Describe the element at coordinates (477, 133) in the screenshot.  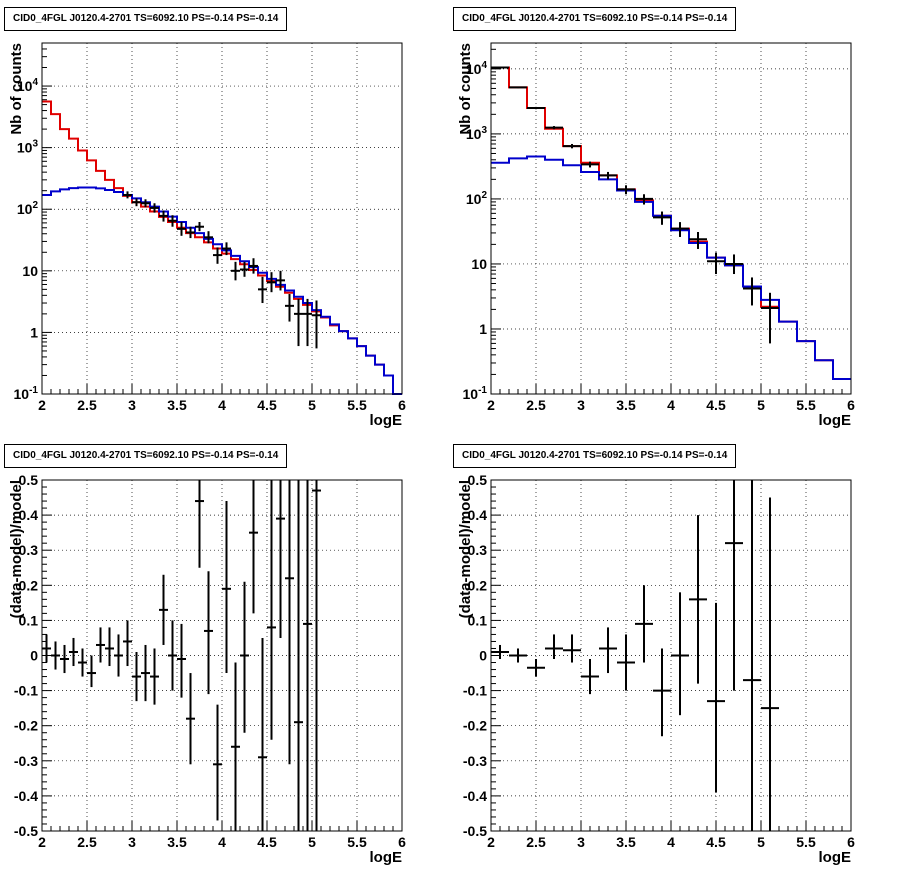
I see `y-tick-label: 10³` at that location.